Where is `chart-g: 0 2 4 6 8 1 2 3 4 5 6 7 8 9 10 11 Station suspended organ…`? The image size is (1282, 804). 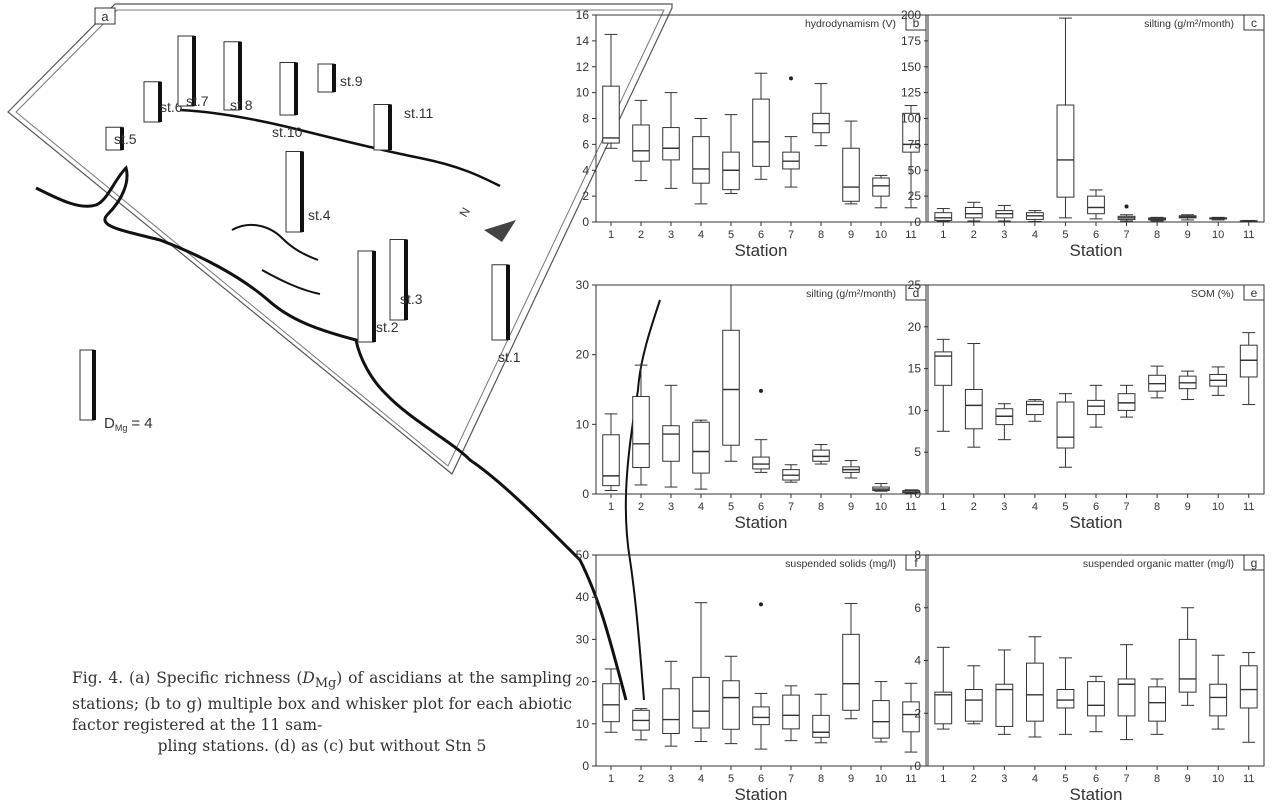
chart-g: 0 2 4 6 8 1 2 3 4 5 6 7 8 9 10 11 Station suspended organ… is located at coordinates (1089, 676).